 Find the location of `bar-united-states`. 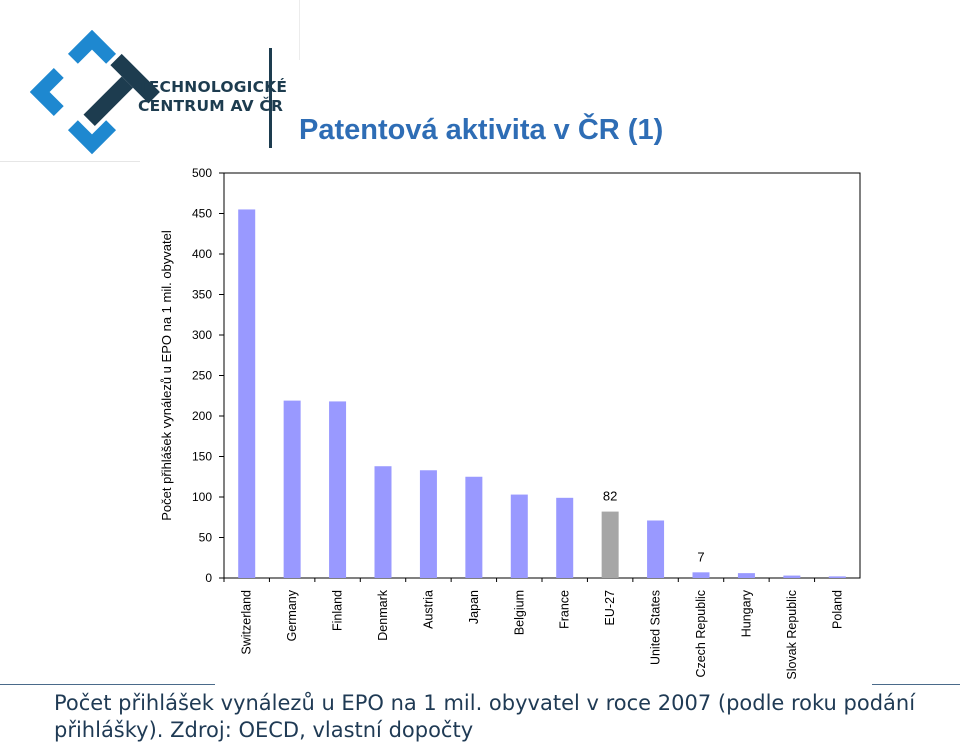

bar-united-states is located at coordinates (656, 549).